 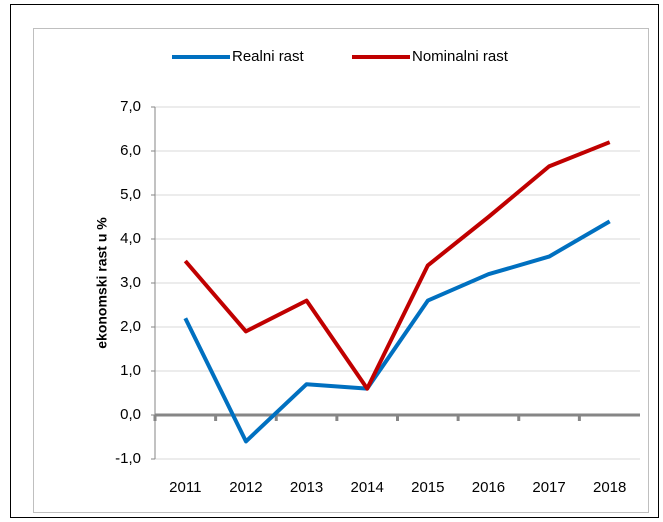 What do you see at coordinates (130, 238) in the screenshot?
I see `y-tick-label: 4,0` at bounding box center [130, 238].